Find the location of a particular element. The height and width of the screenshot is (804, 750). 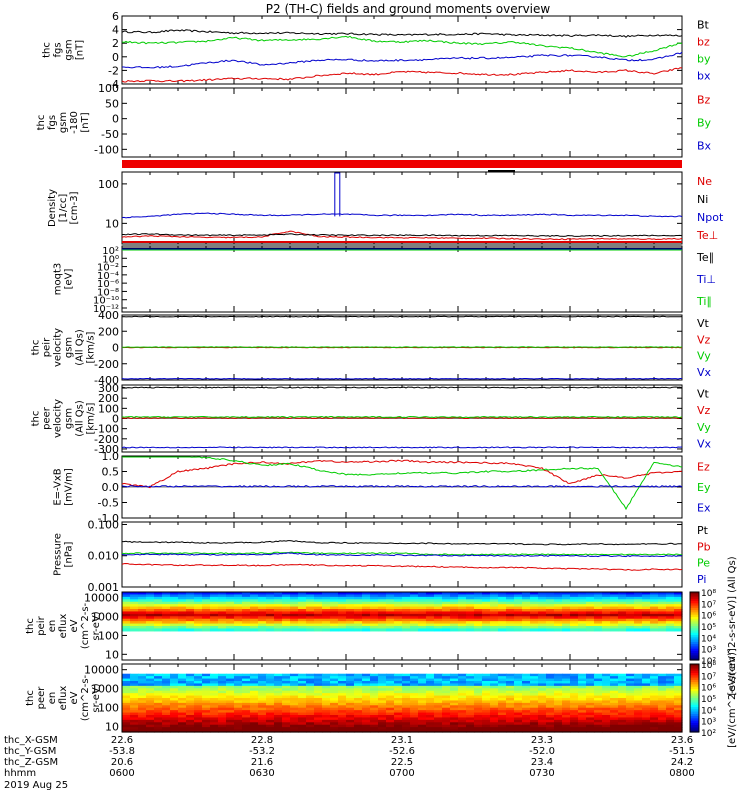

density-ytick-label: 100 is located at coordinates (108, 184).